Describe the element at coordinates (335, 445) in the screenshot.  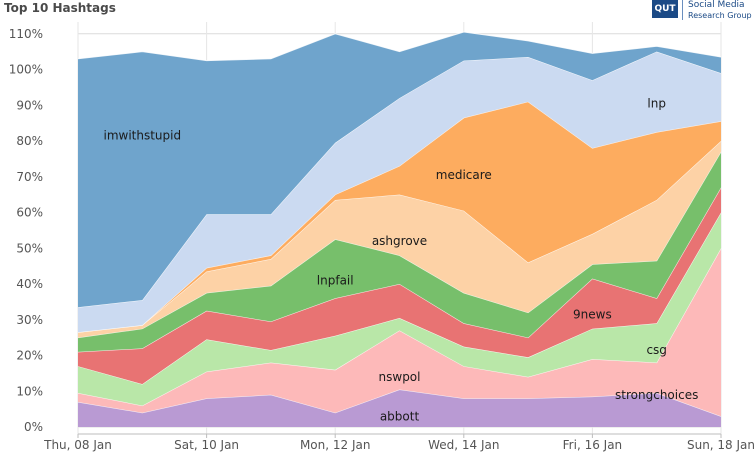
I see `x-tick-label: Mon, 12 Jan` at that location.